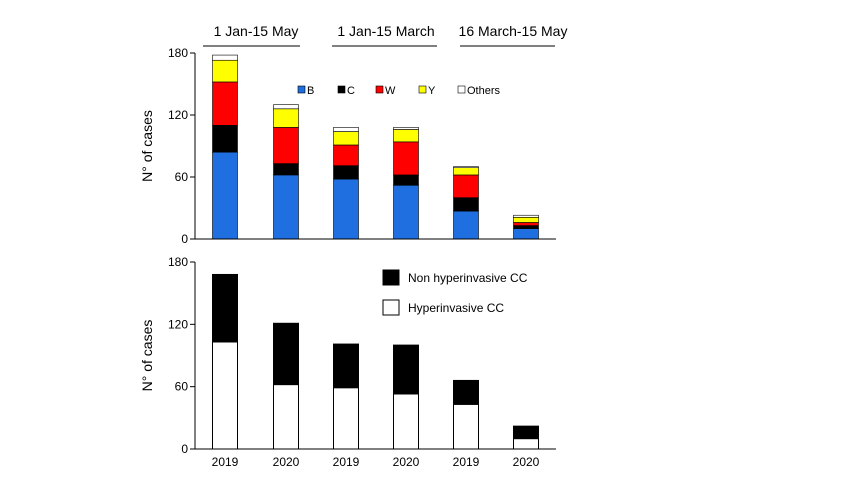  What do you see at coordinates (432, 91) in the screenshot?
I see `legend-label: Y` at bounding box center [432, 91].